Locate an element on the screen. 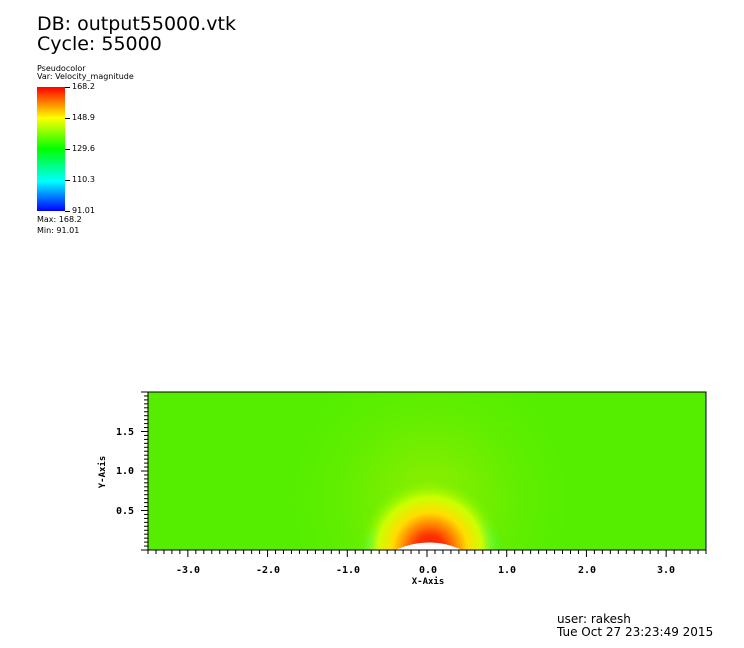  y-axis-ticks is located at coordinates (144, 471).